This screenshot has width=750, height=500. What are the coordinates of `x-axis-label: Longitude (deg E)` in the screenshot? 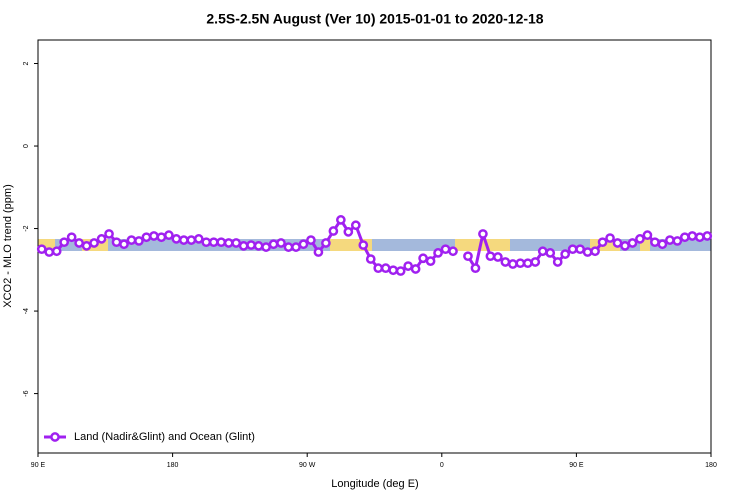 It's located at (374, 484).